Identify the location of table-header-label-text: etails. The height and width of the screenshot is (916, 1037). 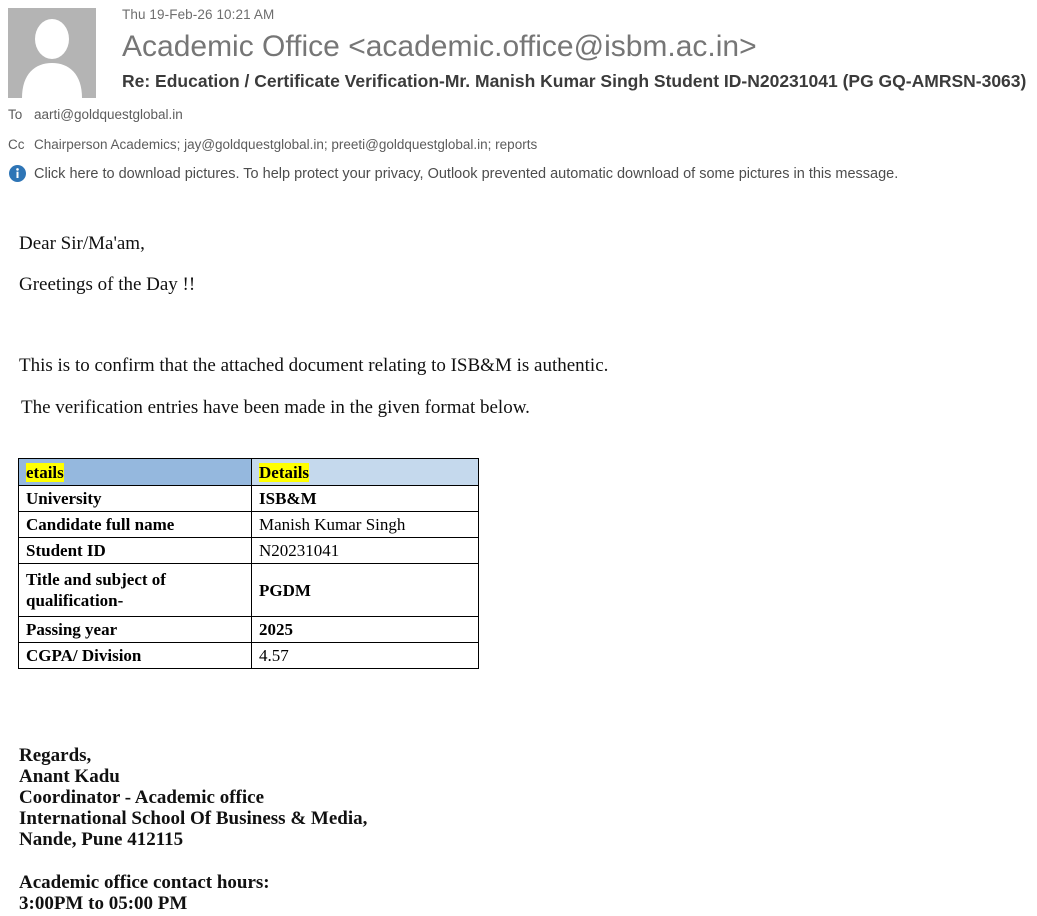
(45, 472).